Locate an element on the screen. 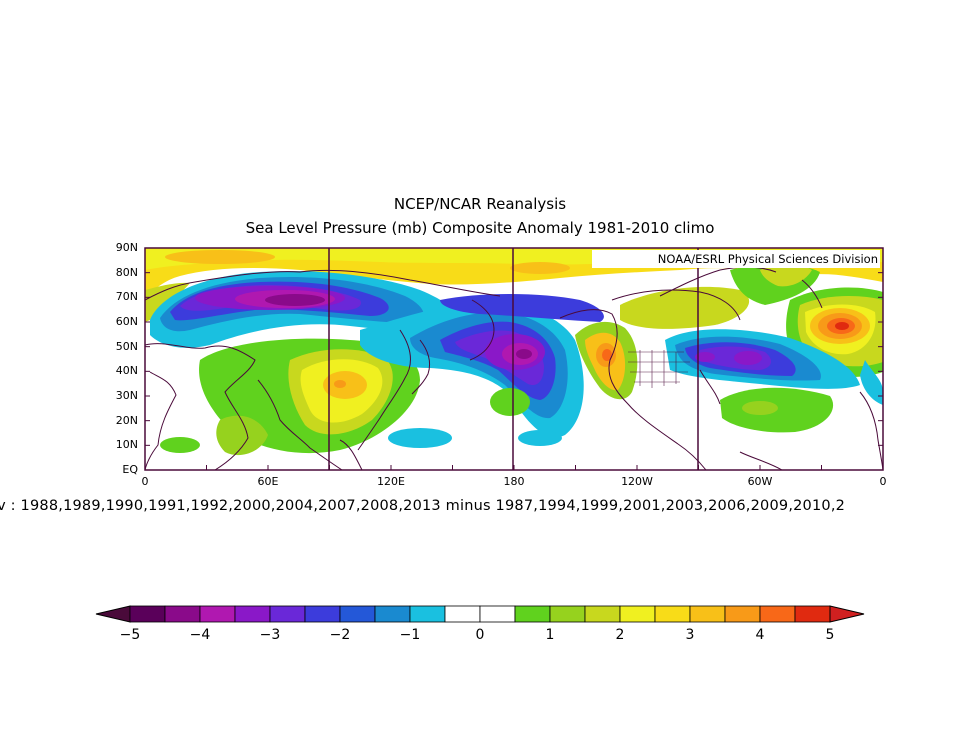 This screenshot has width=960, height=742. lon-tick-label: 180 is located at coordinates (514, 481).